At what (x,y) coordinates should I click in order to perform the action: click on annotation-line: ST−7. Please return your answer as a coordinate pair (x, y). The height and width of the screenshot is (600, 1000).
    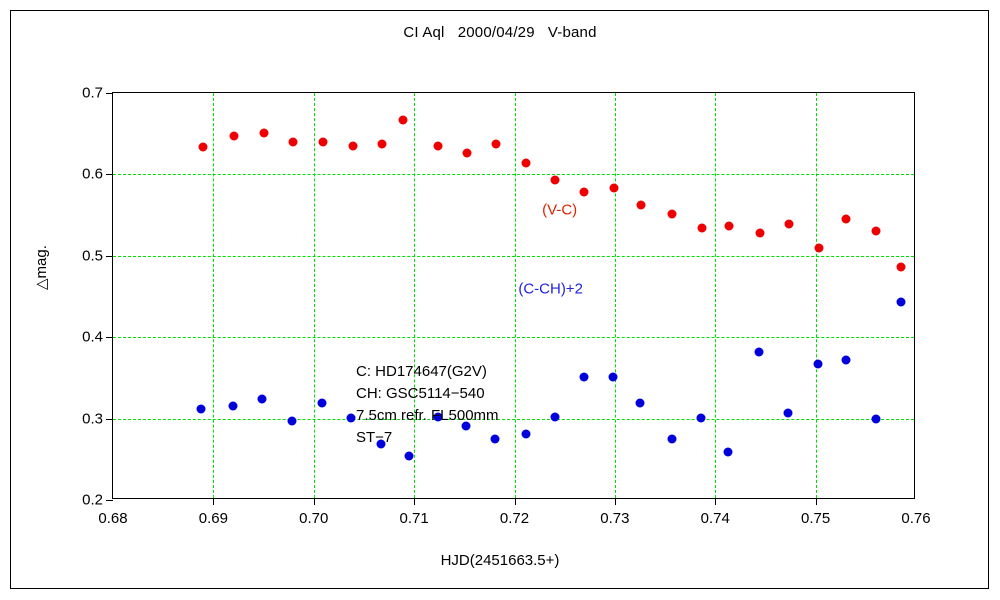
    Looking at the image, I should click on (374, 437).